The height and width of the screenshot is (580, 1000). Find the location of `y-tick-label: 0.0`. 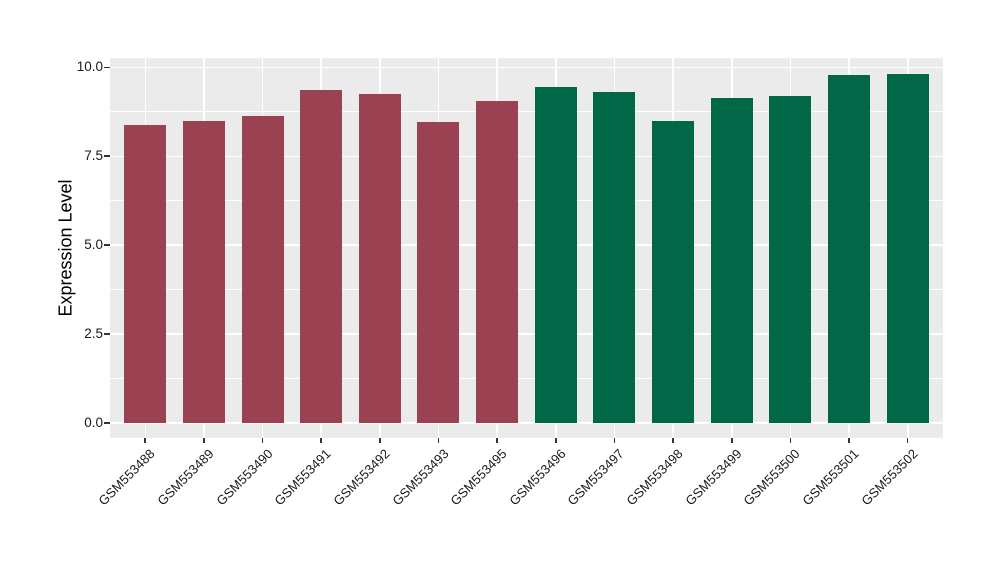

y-tick-label: 0.0 is located at coordinates (93, 422).